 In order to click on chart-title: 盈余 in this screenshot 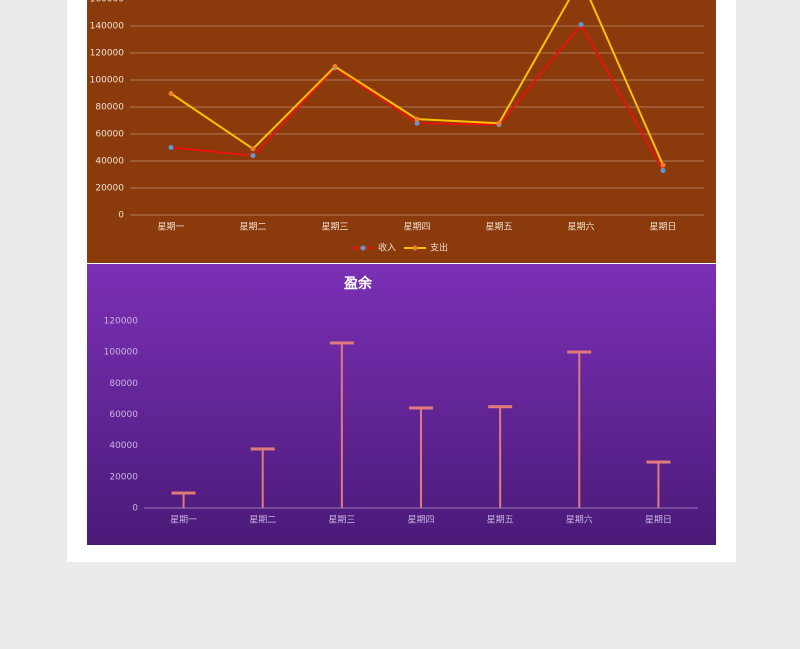, I will do `click(358, 283)`.